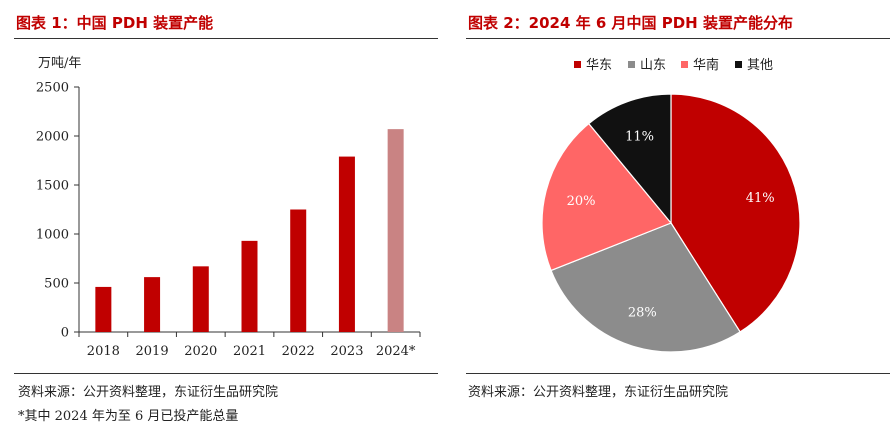 The width and height of the screenshot is (896, 429). I want to click on x-tick-label: 2023, so click(346, 351).